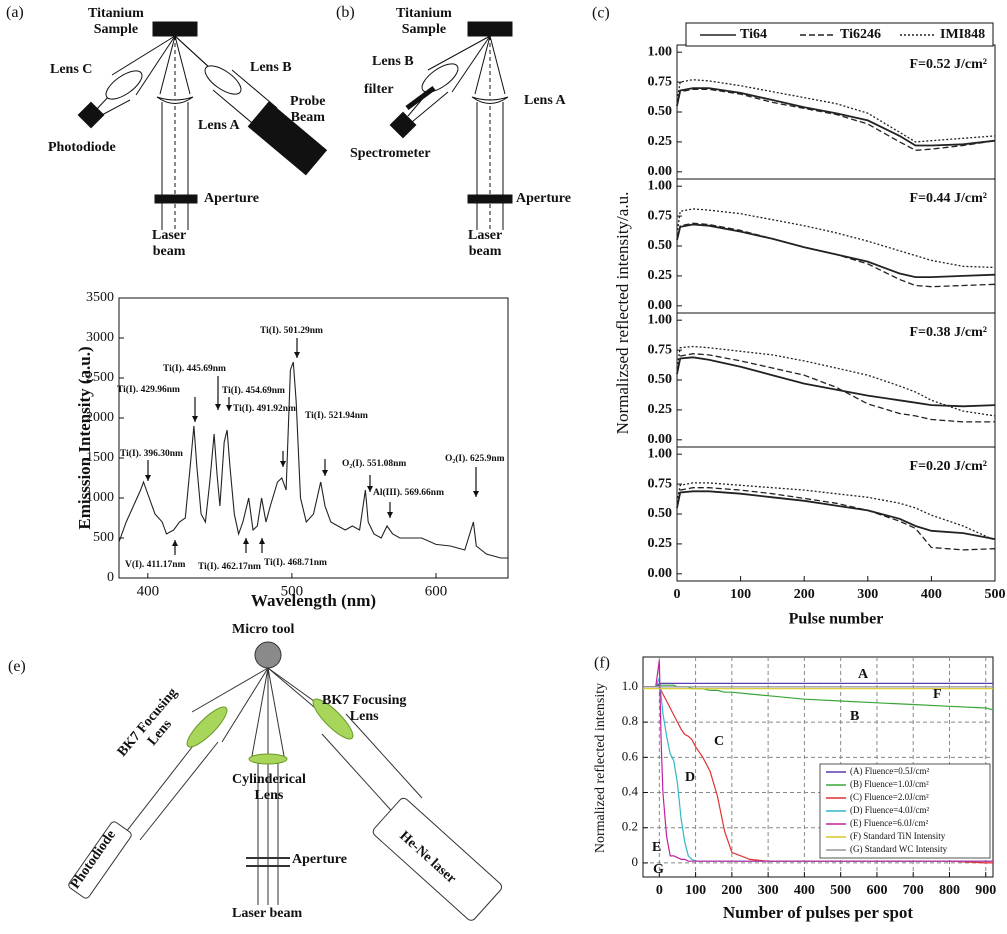 The image size is (1007, 934). Describe the element at coordinates (100, 417) in the screenshot. I see `y-tick-label: 2000` at that location.